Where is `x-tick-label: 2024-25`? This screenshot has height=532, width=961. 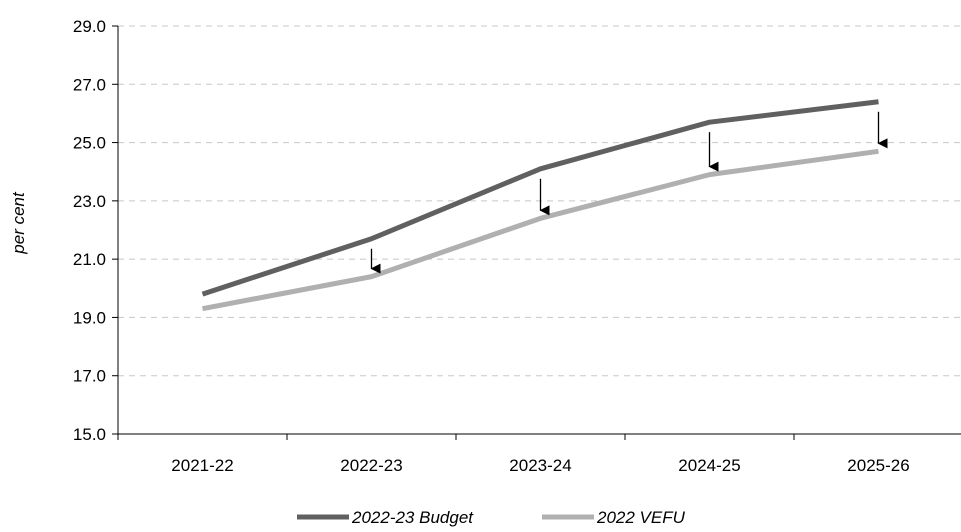 x-tick-label: 2024-25 is located at coordinates (709, 465).